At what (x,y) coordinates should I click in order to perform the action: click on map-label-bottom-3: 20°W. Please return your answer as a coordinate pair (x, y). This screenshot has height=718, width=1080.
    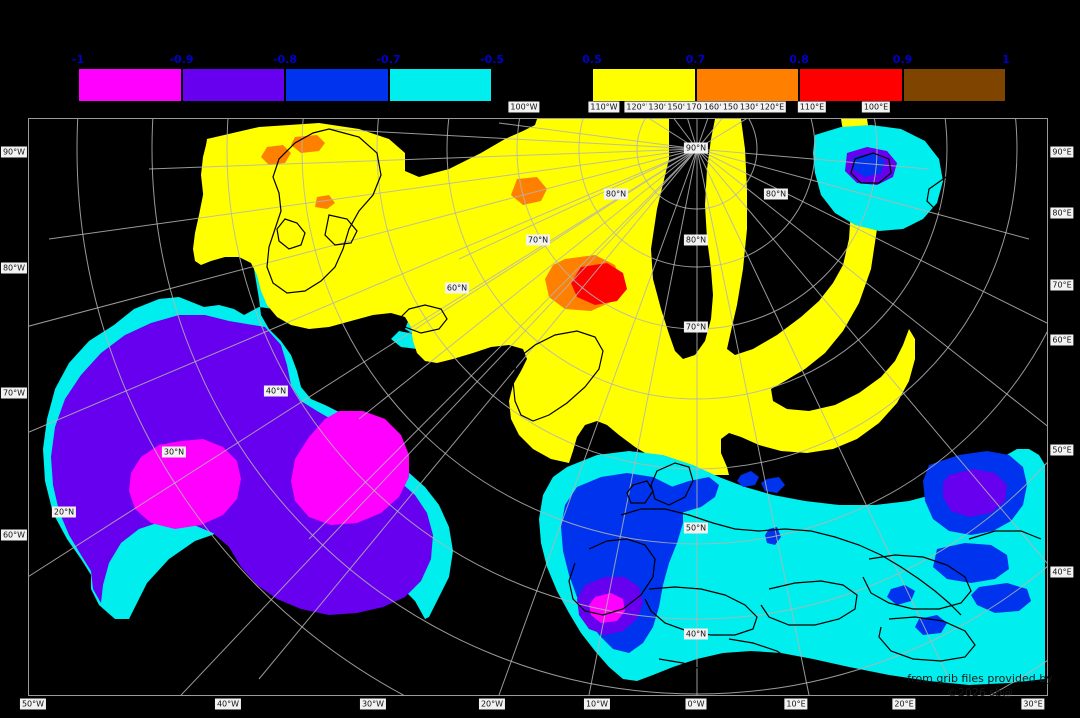
    Looking at the image, I should click on (492, 704).